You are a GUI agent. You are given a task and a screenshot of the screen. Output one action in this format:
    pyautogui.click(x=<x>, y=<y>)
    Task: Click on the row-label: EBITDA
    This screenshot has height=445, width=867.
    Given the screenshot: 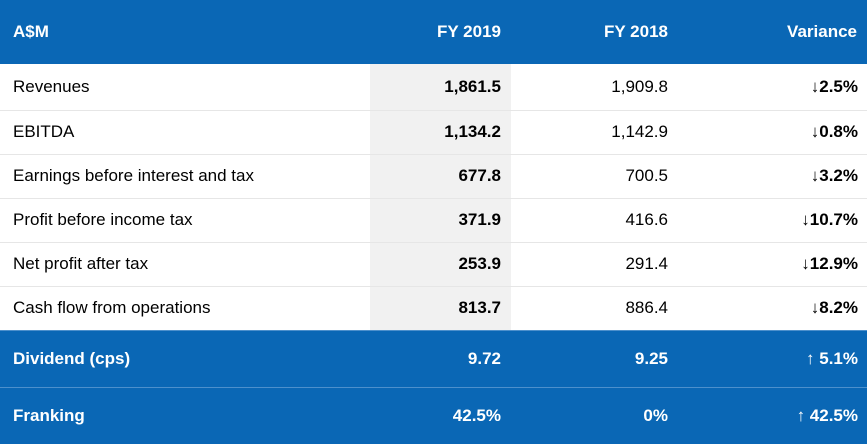 What is the action you would take?
    pyautogui.click(x=185, y=132)
    